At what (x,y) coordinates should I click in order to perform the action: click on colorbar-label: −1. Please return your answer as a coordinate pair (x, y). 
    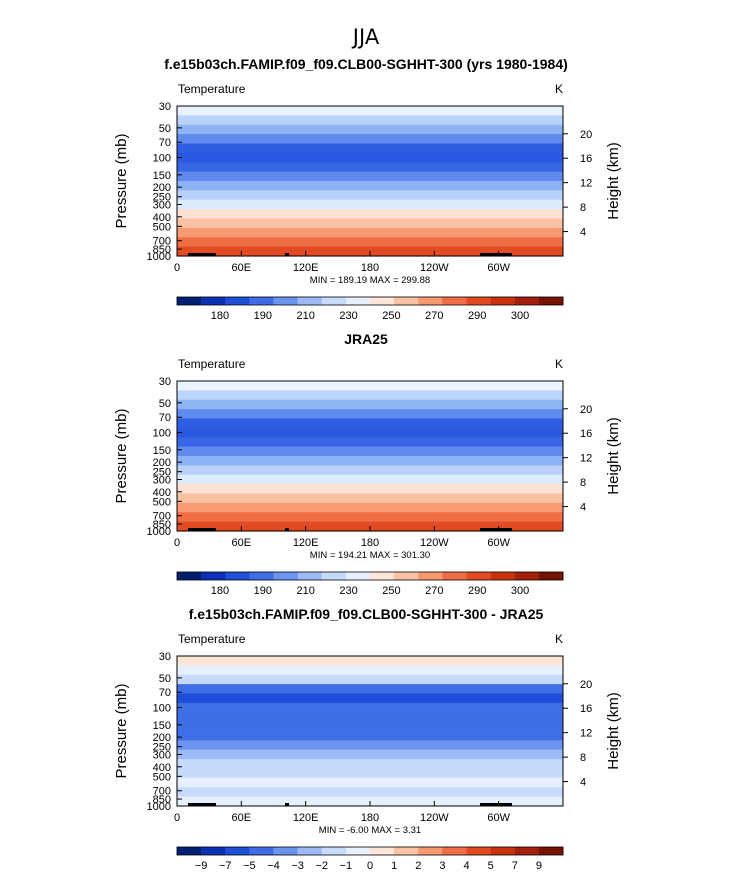
    Looking at the image, I should click on (346, 866).